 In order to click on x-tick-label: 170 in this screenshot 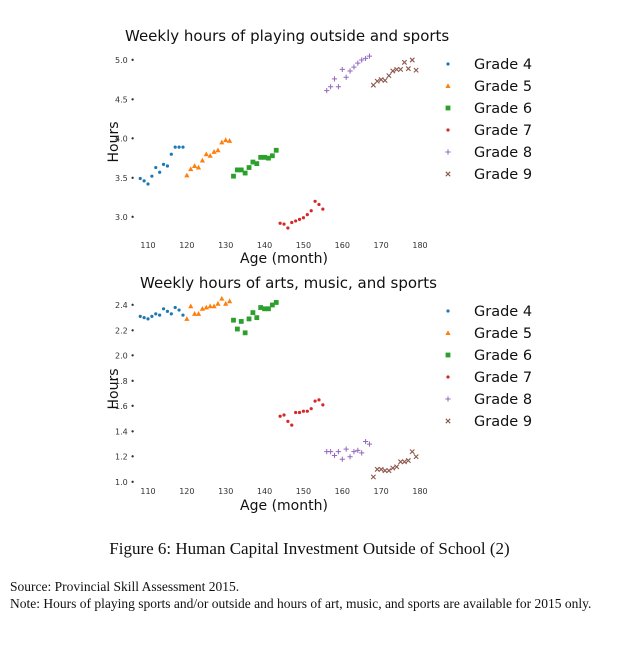, I will do `click(381, 245)`.